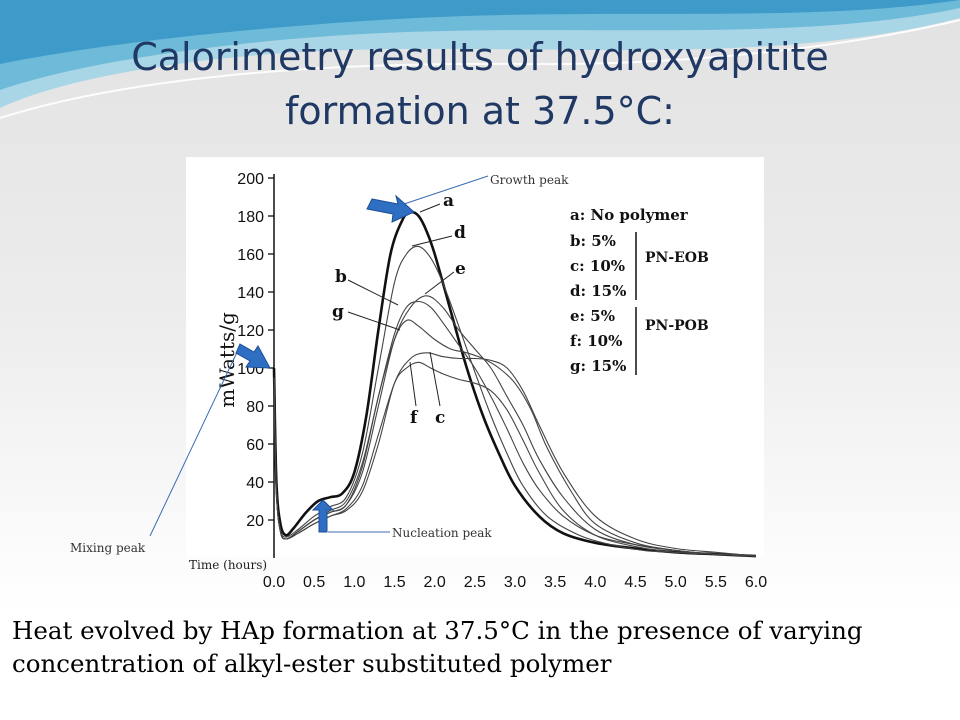 The height and width of the screenshot is (720, 960). I want to click on x-tick-label: 1.0, so click(354, 582).